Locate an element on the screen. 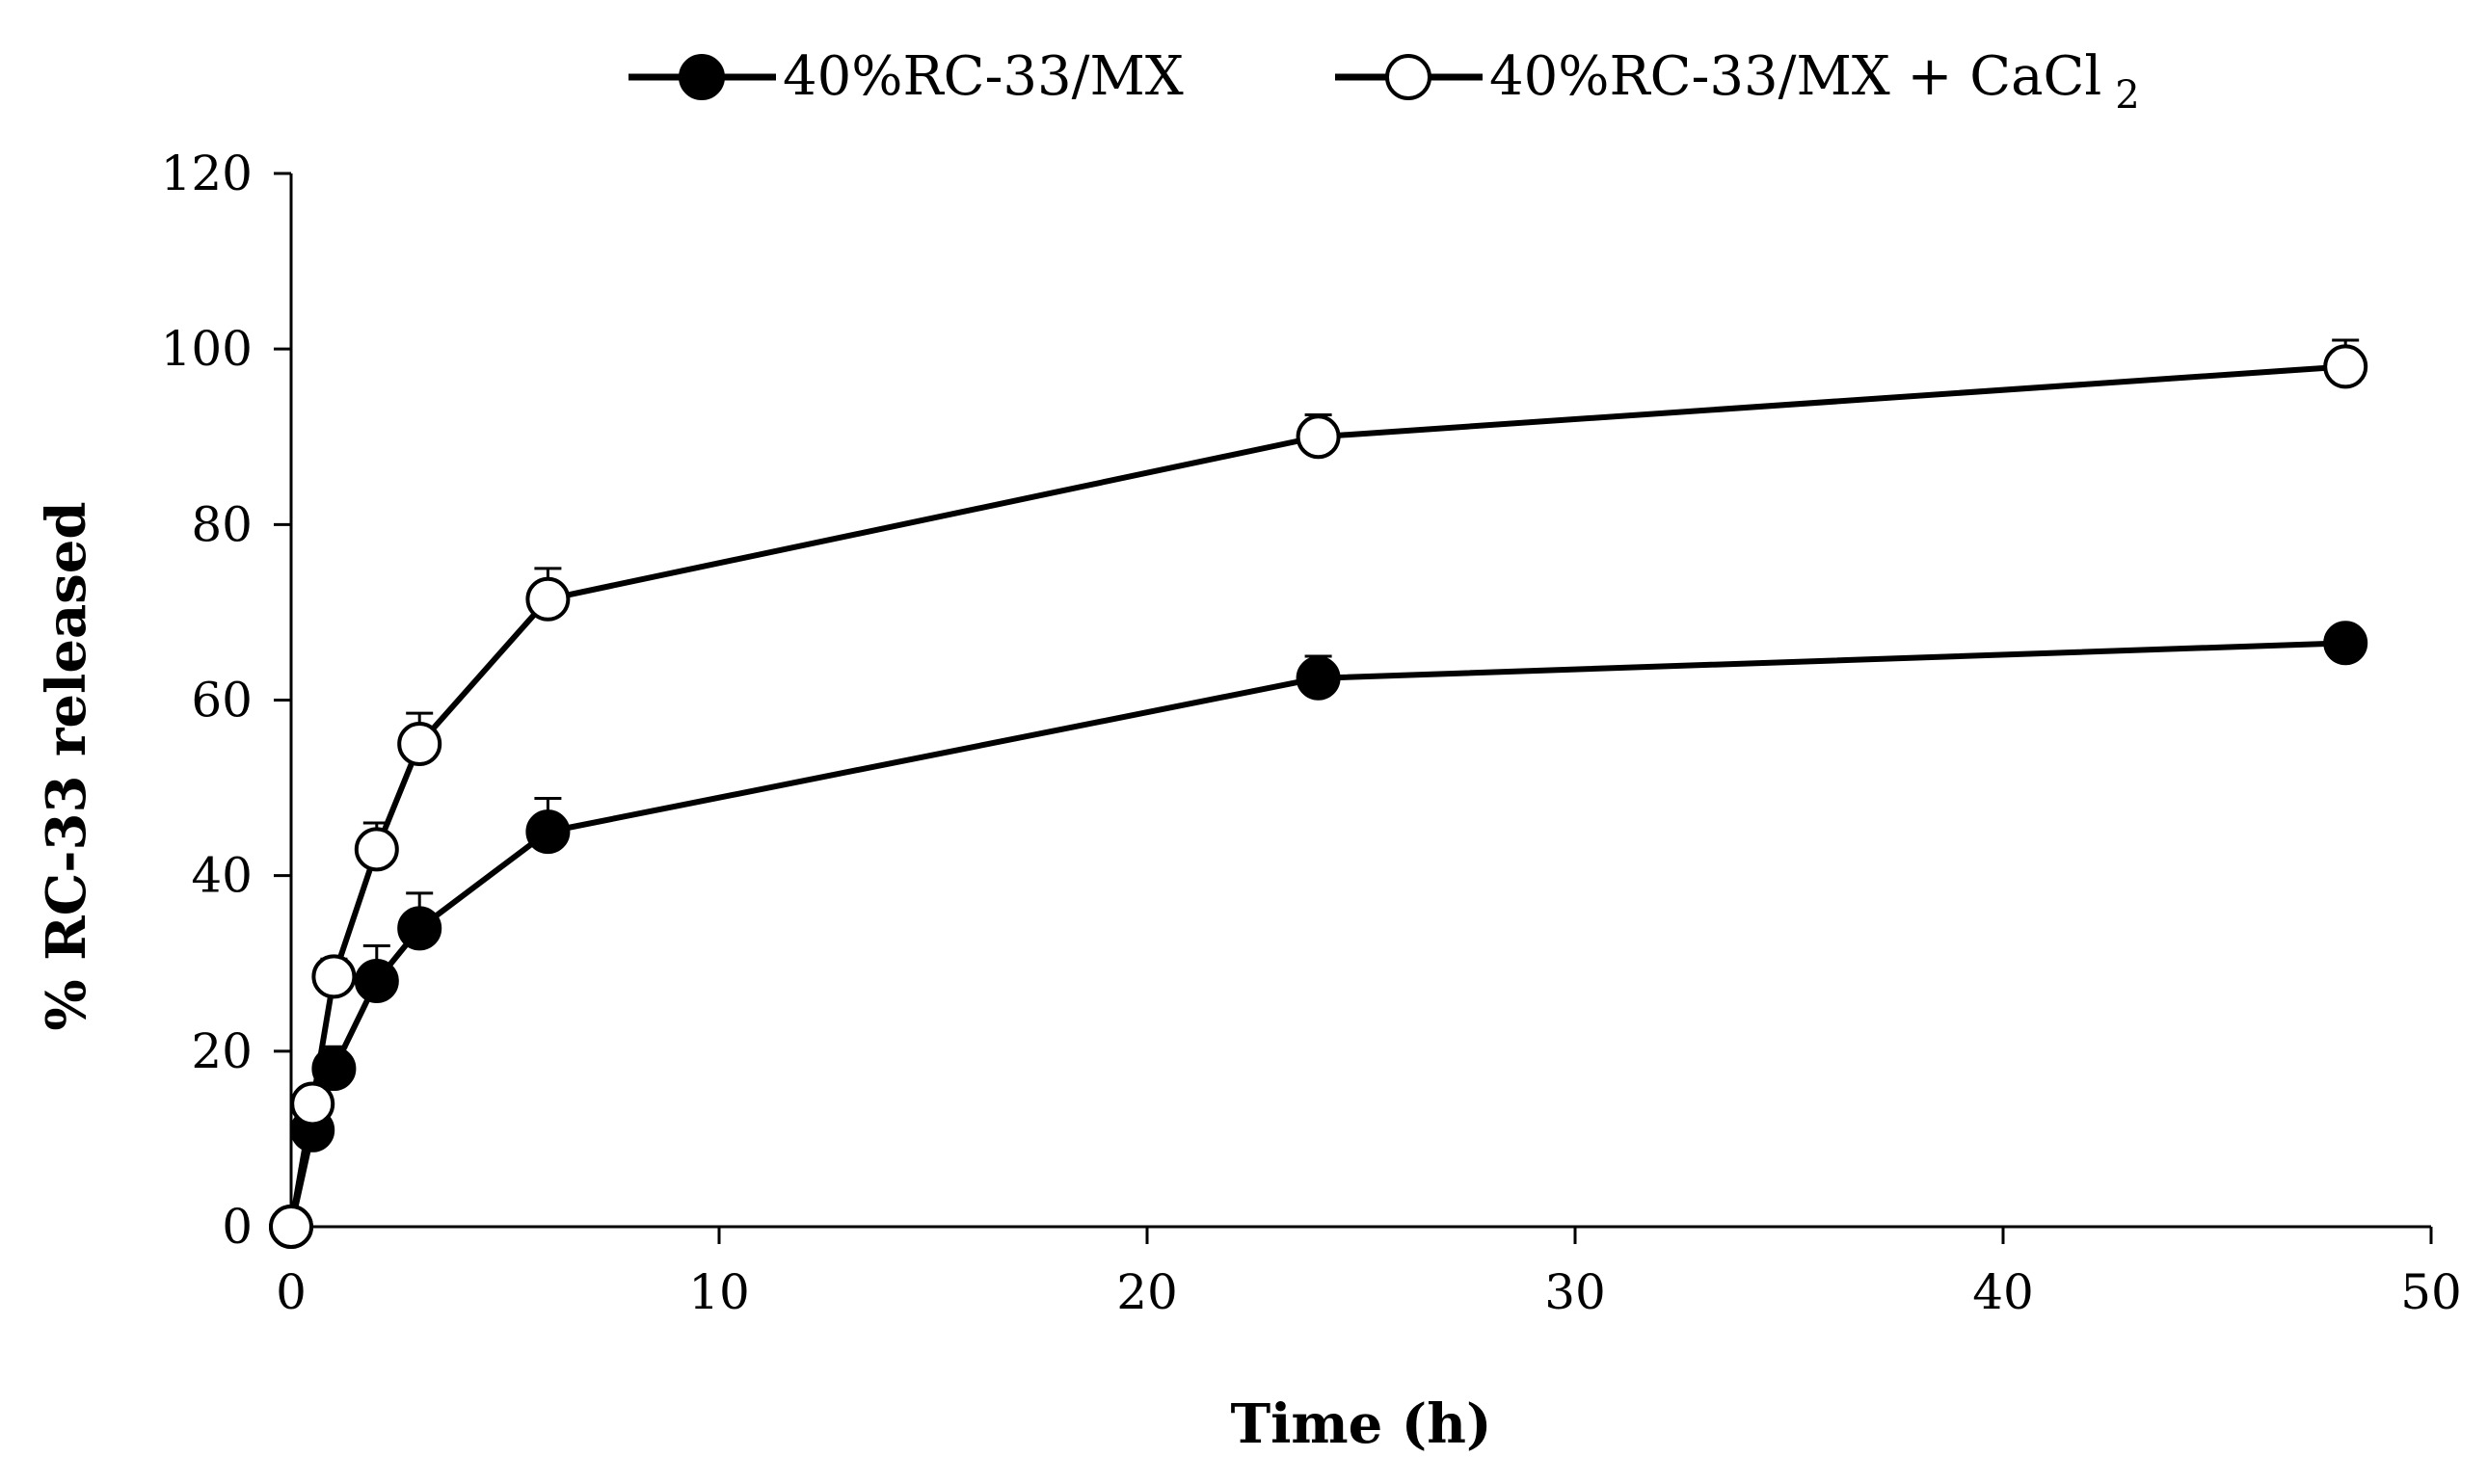 Image resolution: width=2487 pixels, height=1484 pixels. legend-item-open: 40%RC-33/MX + CaCl 2 is located at coordinates (1737, 81).